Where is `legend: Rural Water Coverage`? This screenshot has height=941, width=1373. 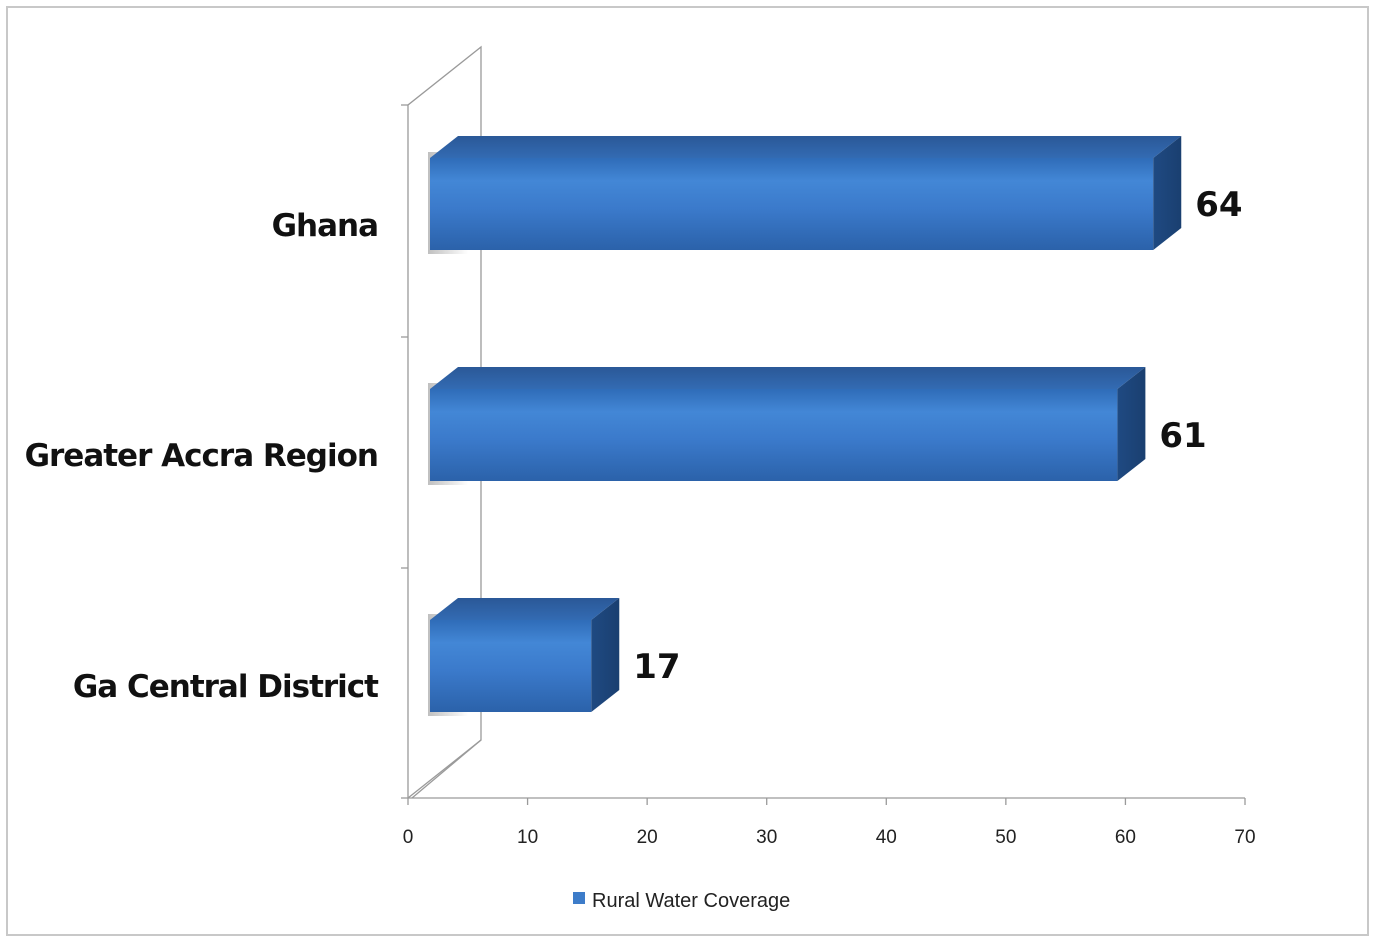
legend: Rural Water Coverage is located at coordinates (681, 901).